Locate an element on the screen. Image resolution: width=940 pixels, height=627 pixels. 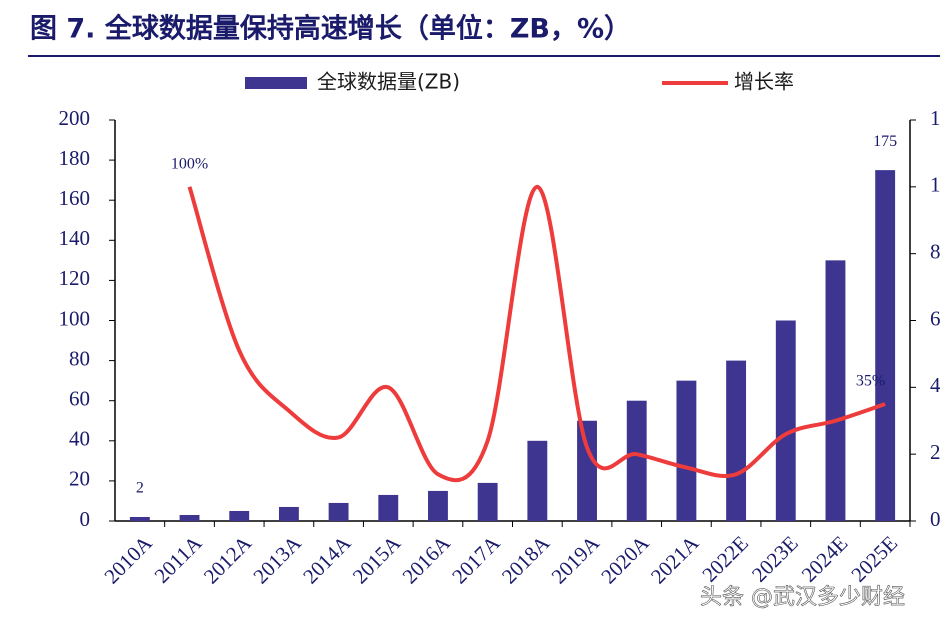
bar-value-label: 175 is located at coordinates (885, 141).